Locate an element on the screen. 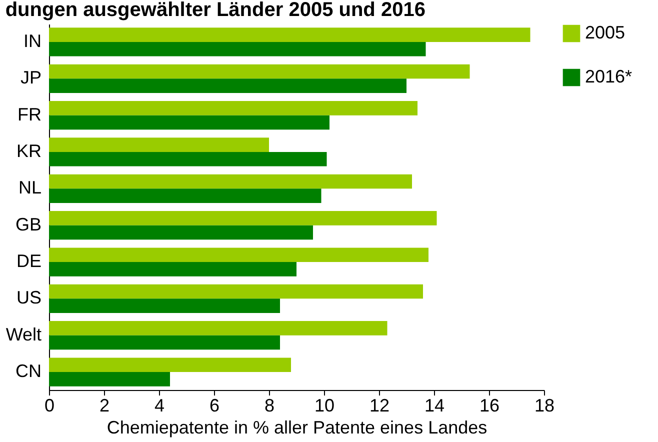 The height and width of the screenshot is (442, 658). x-tick-label: 6 is located at coordinates (214, 406).